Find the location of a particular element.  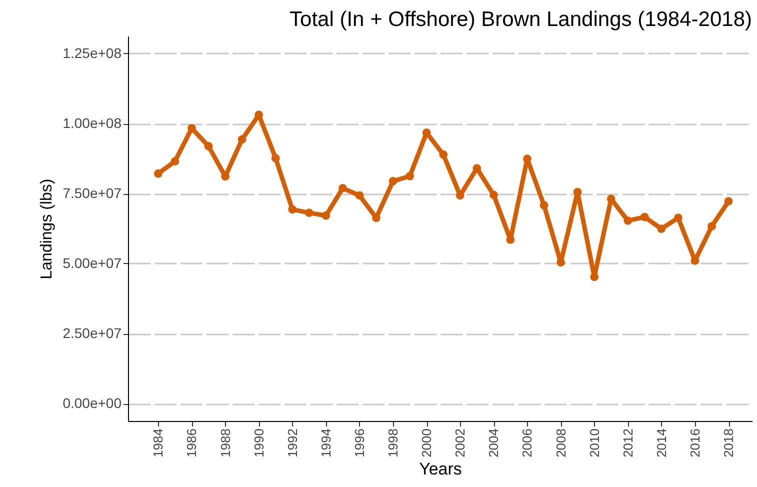

x-tick-label: 1984 is located at coordinates (158, 443).